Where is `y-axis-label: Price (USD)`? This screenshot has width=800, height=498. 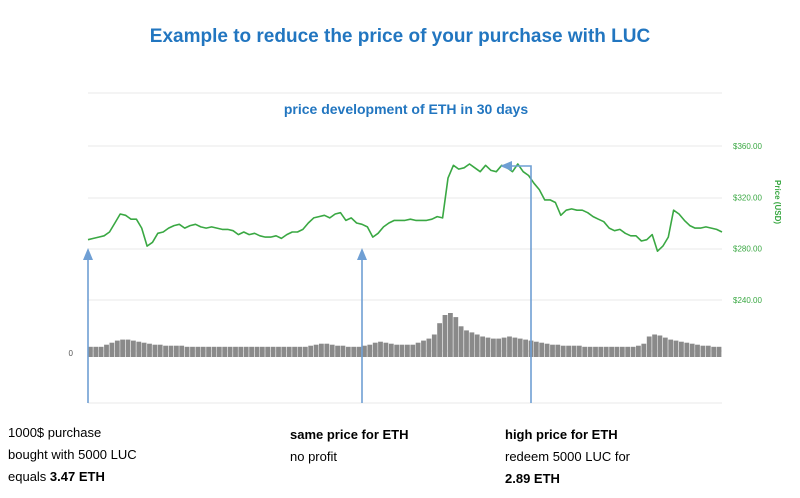 y-axis-label: Price (USD) is located at coordinates (777, 202).